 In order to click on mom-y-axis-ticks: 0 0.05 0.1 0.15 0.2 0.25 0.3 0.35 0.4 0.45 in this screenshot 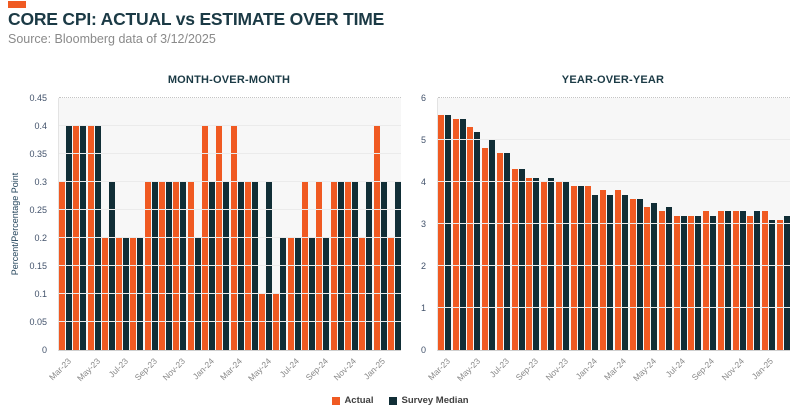, I will do `click(35, 224)`.